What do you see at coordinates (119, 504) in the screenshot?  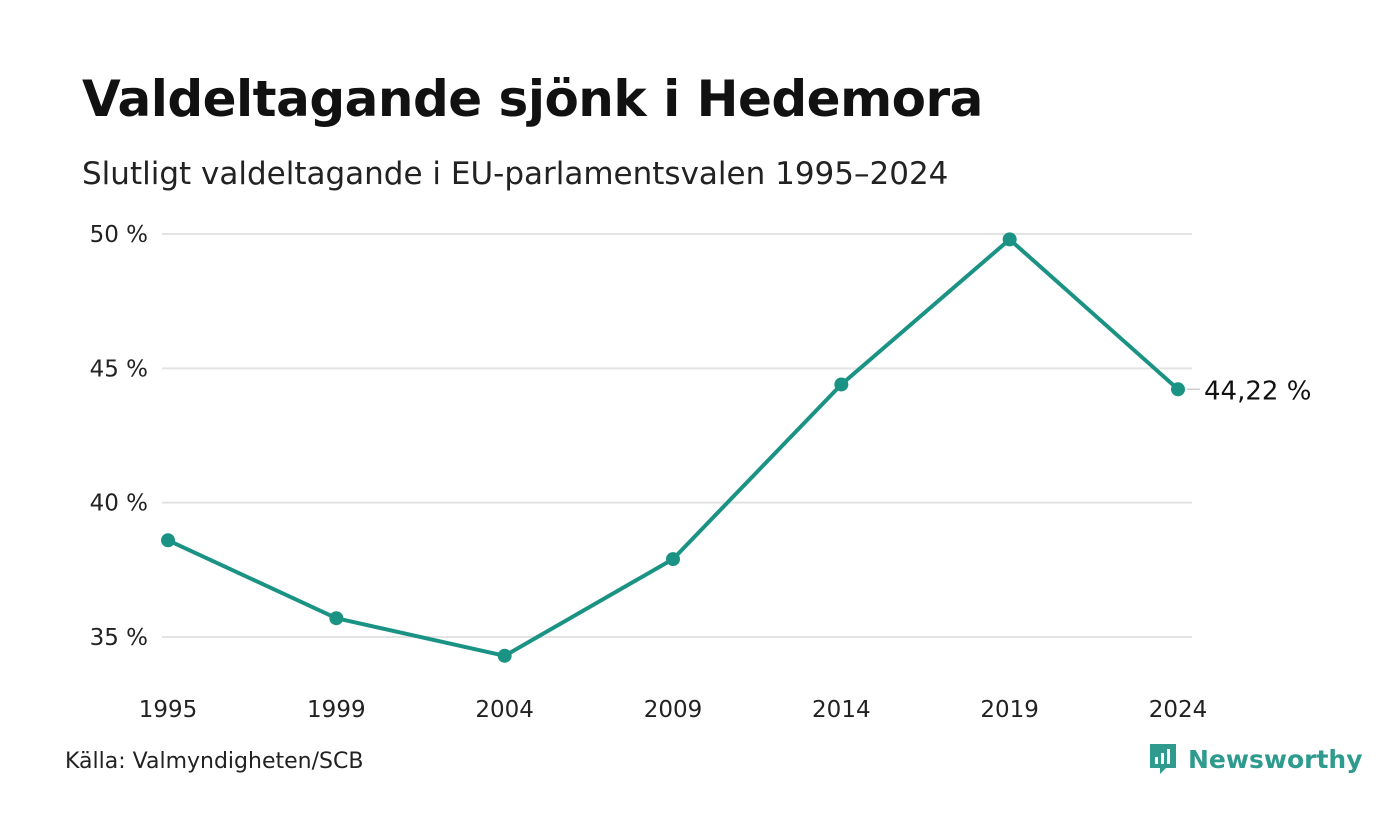 I see `y-tick-label: 40 %` at bounding box center [119, 504].